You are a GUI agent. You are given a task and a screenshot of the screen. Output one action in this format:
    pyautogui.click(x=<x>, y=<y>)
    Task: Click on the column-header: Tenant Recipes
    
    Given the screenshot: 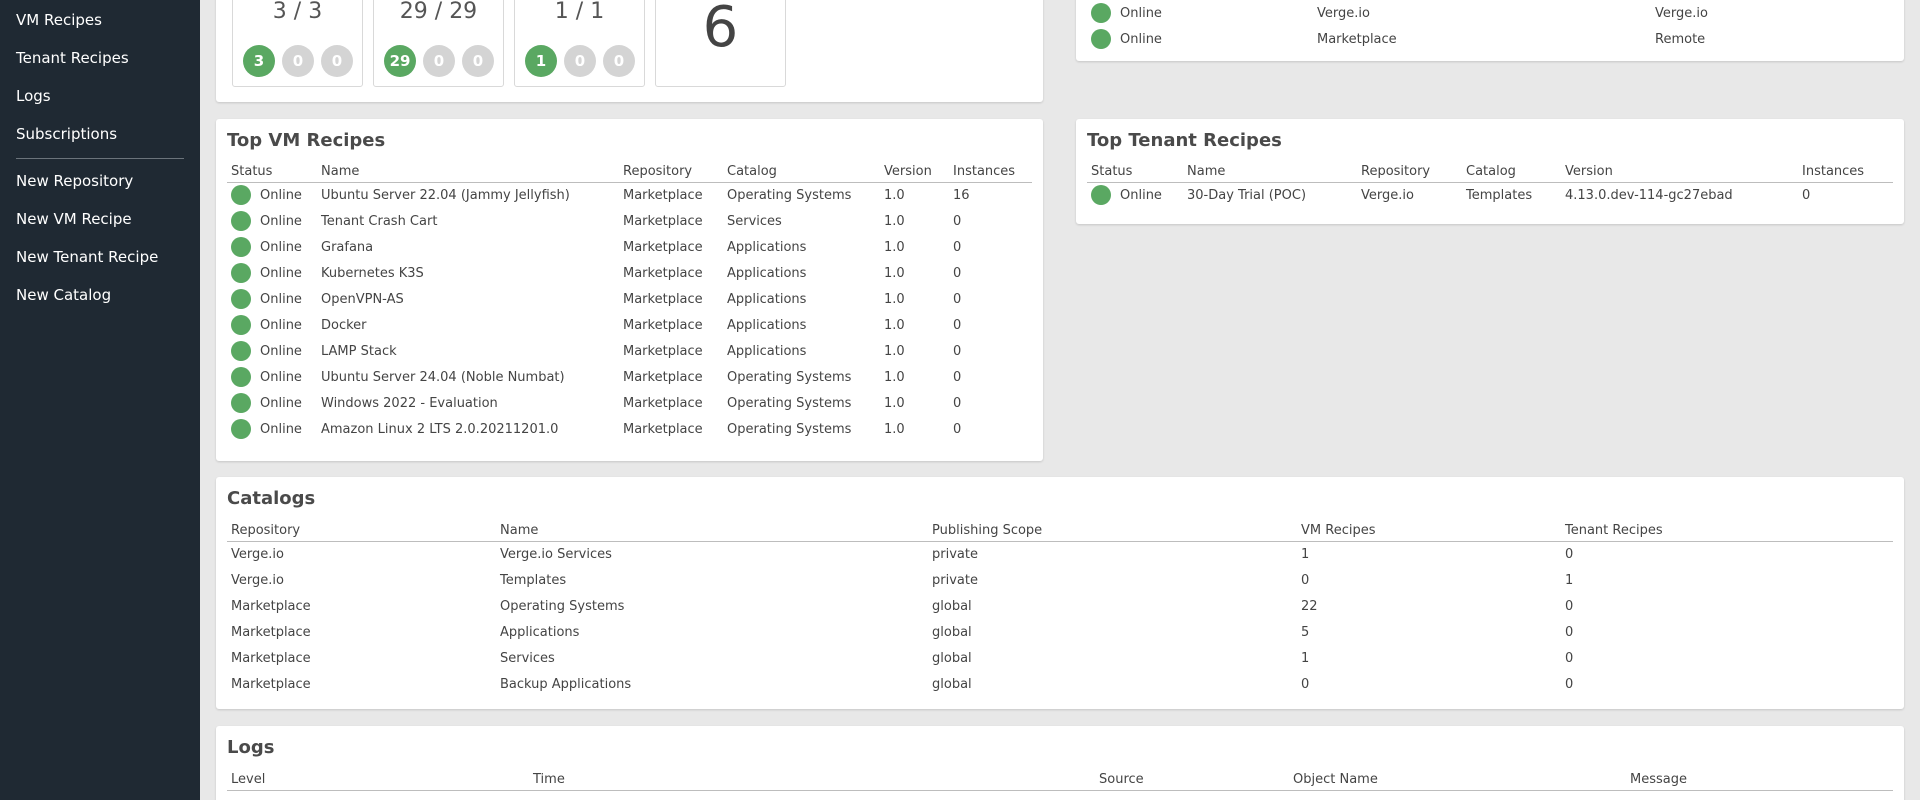 What is the action you would take?
    pyautogui.click(x=1727, y=531)
    